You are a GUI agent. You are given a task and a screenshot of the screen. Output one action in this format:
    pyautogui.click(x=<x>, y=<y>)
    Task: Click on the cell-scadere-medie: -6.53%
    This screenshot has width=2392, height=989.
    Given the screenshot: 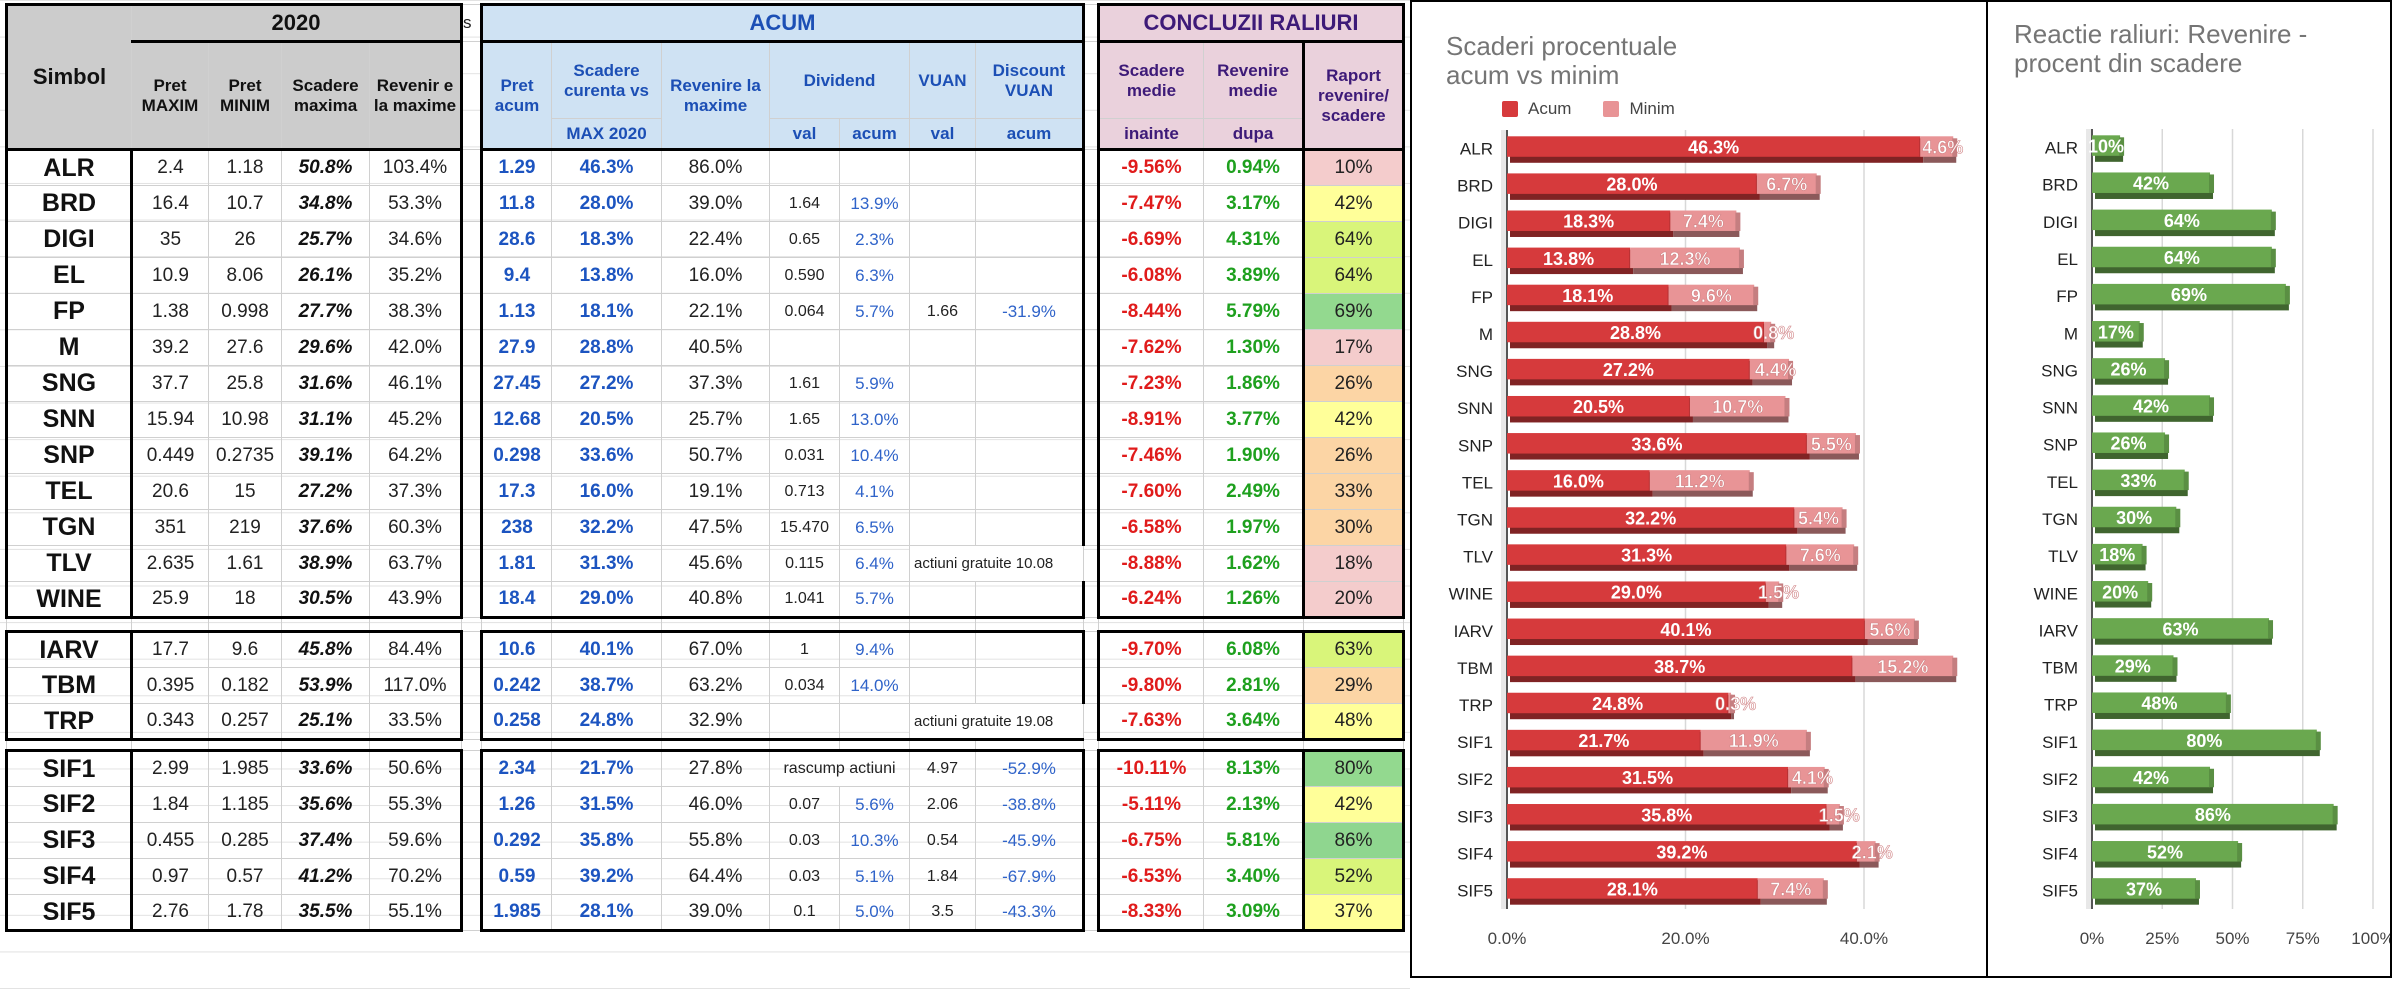 What is the action you would take?
    pyautogui.click(x=1150, y=876)
    